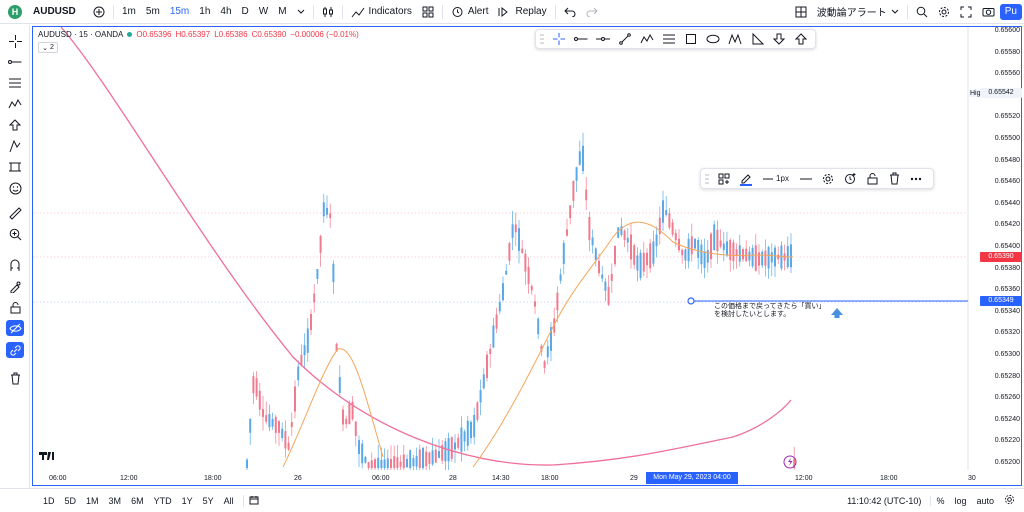 This screenshot has width=1024, height=512. I want to click on indicators-button: Indicators, so click(381, 12).